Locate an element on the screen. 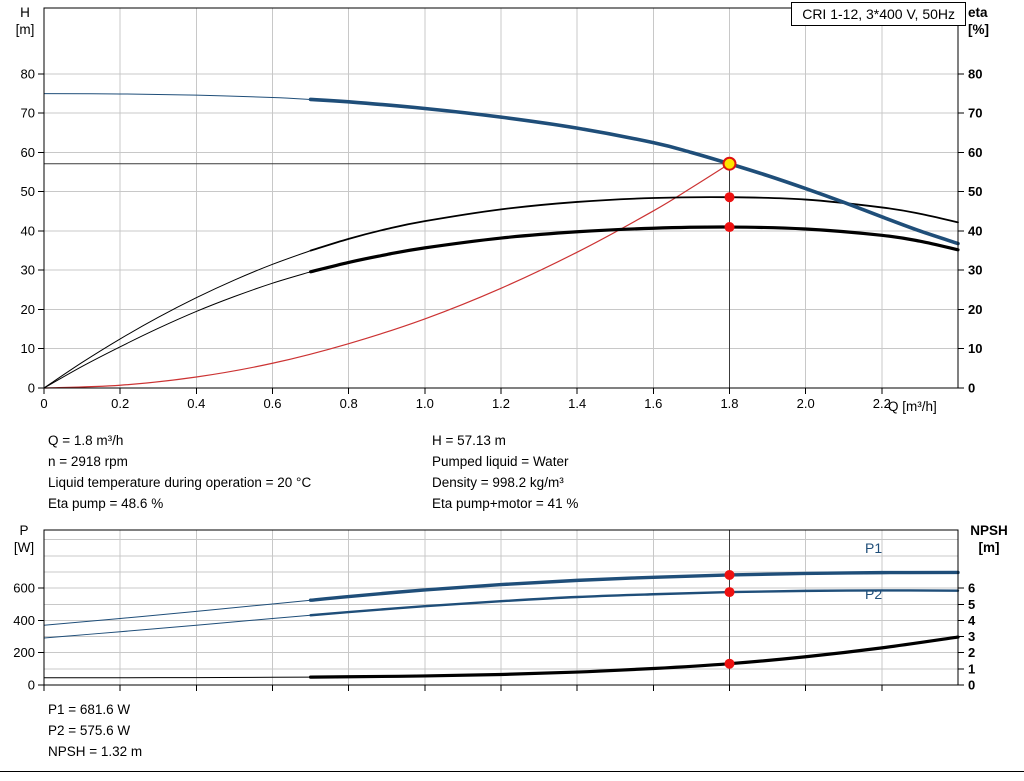 The width and height of the screenshot is (1024, 781). p2-curve-thin is located at coordinates (177, 626).